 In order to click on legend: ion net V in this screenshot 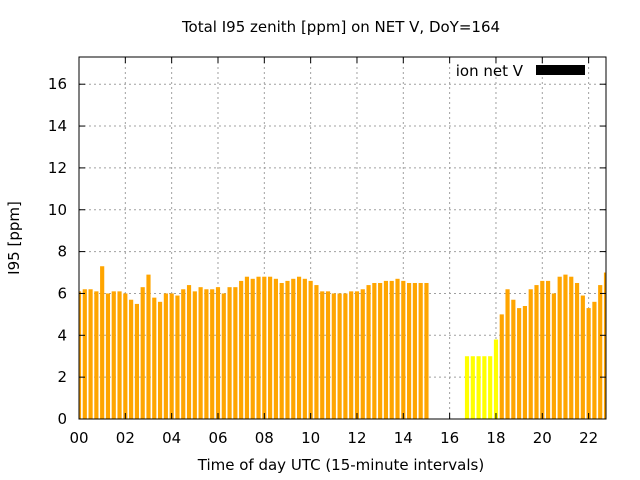, I will do `click(520, 71)`.